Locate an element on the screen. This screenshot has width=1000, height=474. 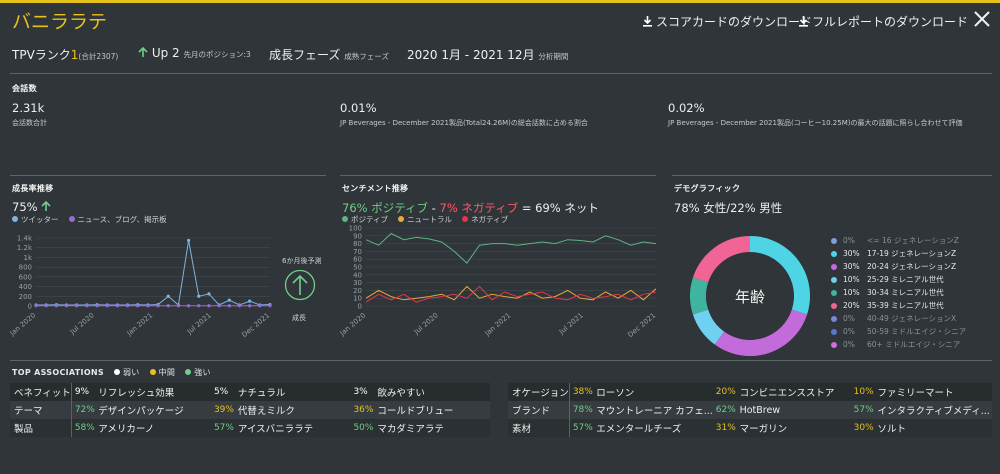
association-item: コンビニエンスストア is located at coordinates (787, 393).